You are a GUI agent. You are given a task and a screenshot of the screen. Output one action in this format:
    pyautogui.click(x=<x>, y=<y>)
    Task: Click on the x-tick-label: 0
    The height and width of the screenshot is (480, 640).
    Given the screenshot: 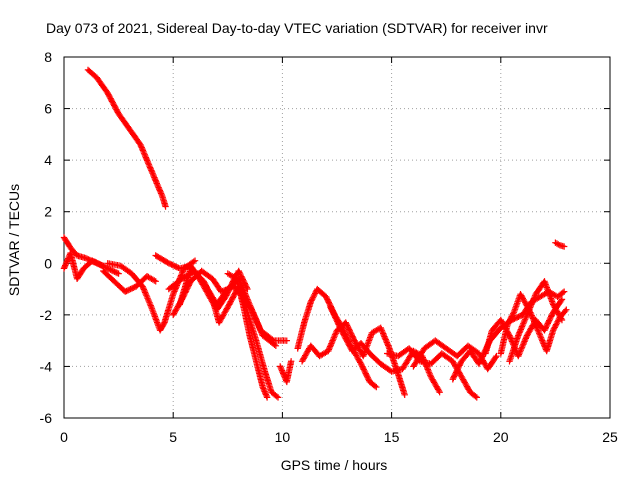 What is the action you would take?
    pyautogui.click(x=64, y=437)
    